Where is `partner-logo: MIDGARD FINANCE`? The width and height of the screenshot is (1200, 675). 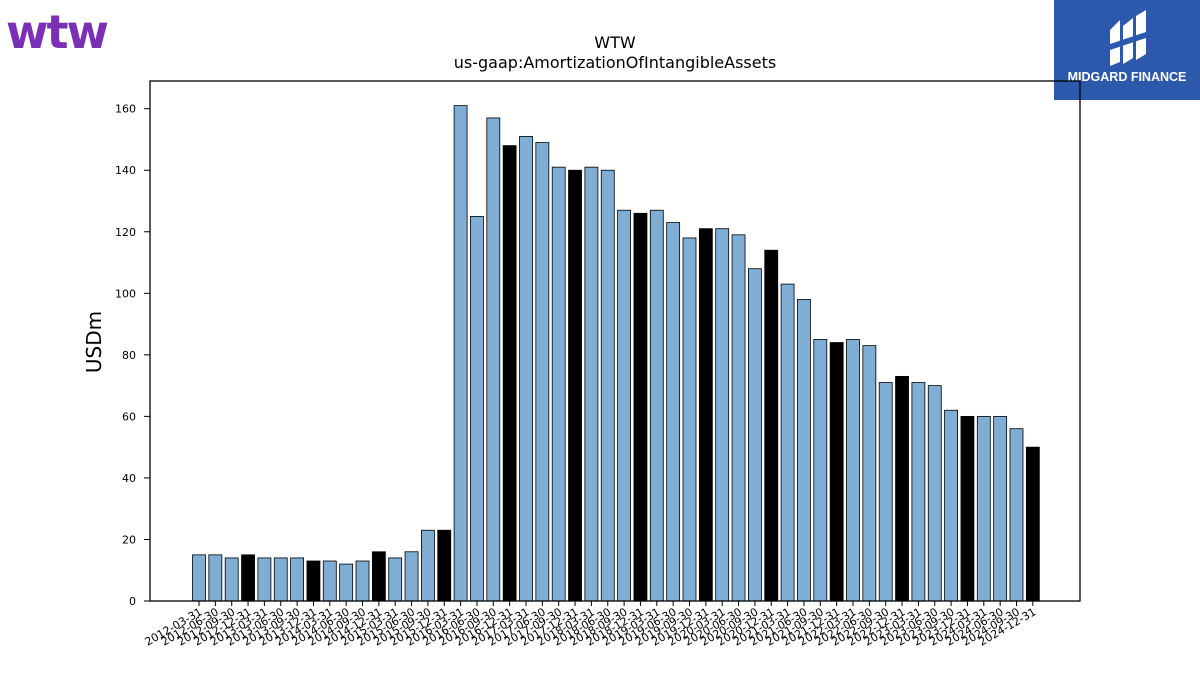 partner-logo: MIDGARD FINANCE is located at coordinates (1127, 50).